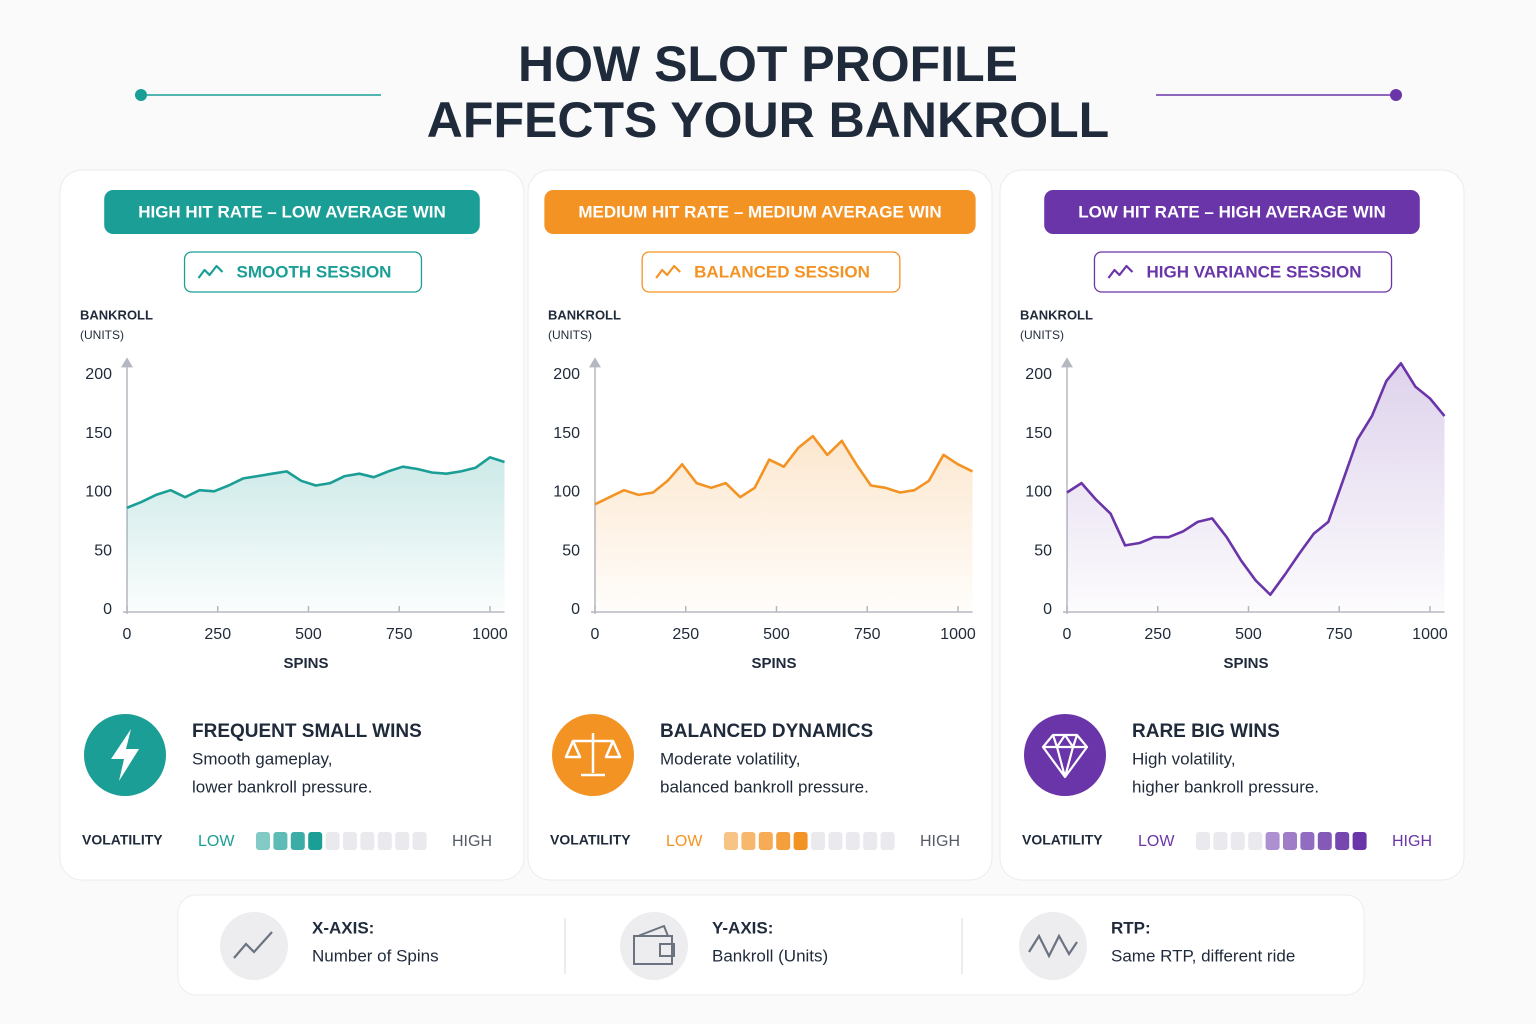 Image resolution: width=1536 pixels, height=1024 pixels. I want to click on note-heading: RTP:, so click(1131, 927).